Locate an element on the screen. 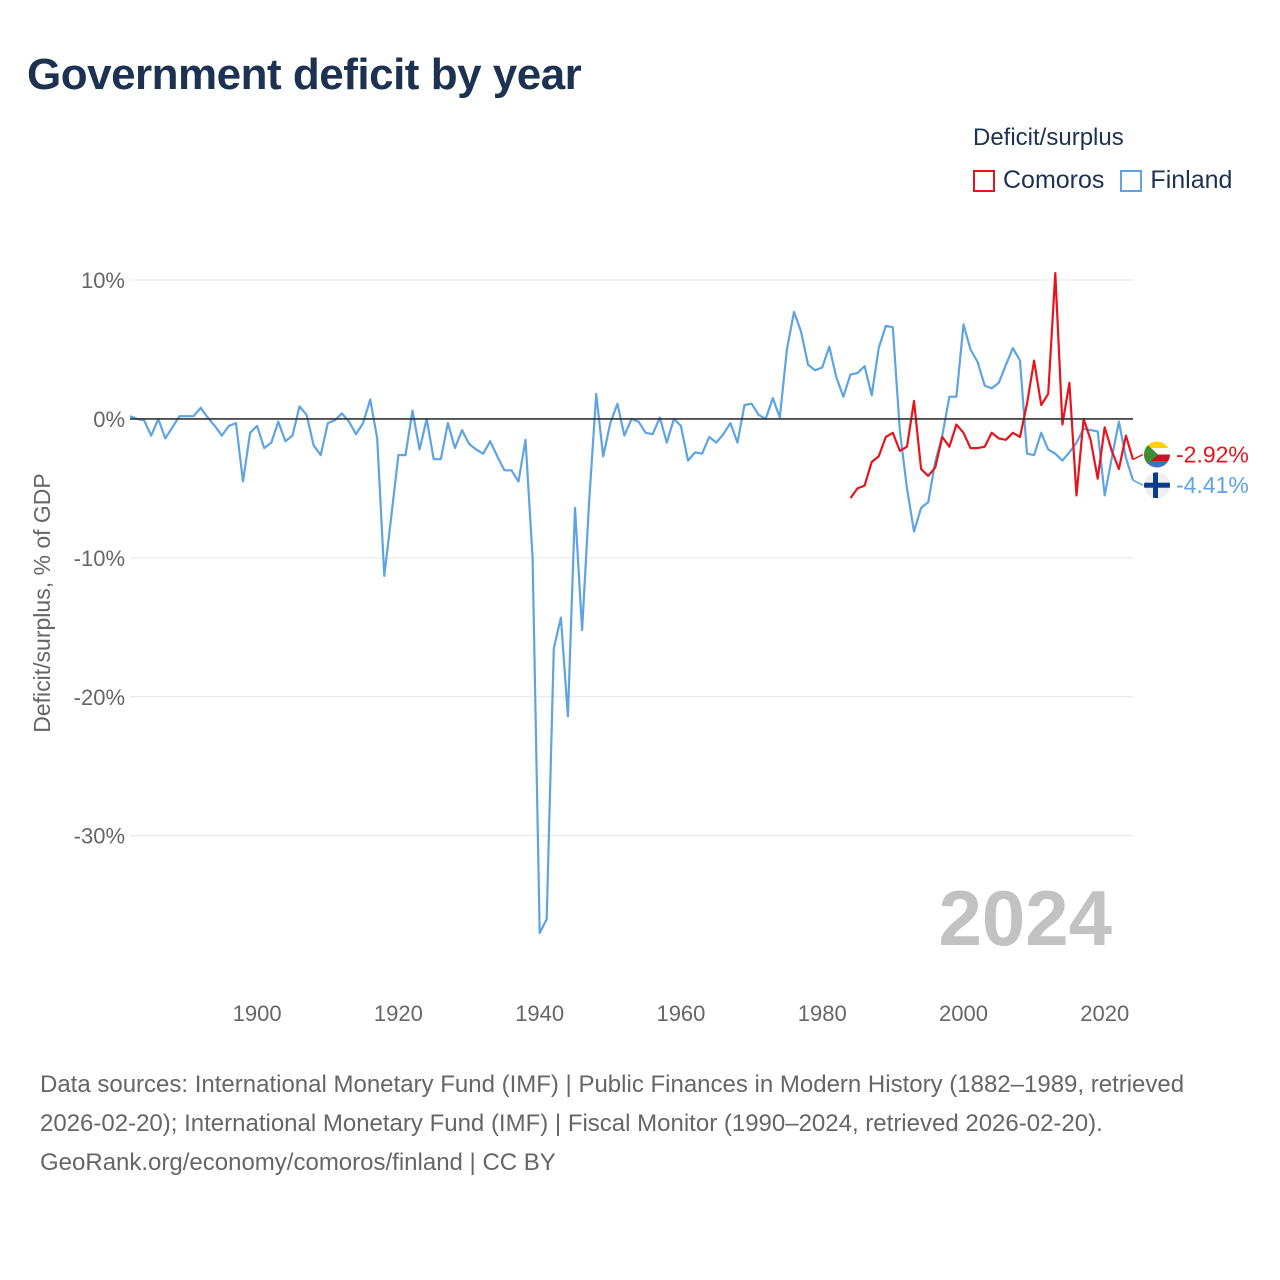  chart-title: Government deficit by year is located at coordinates (304, 74).